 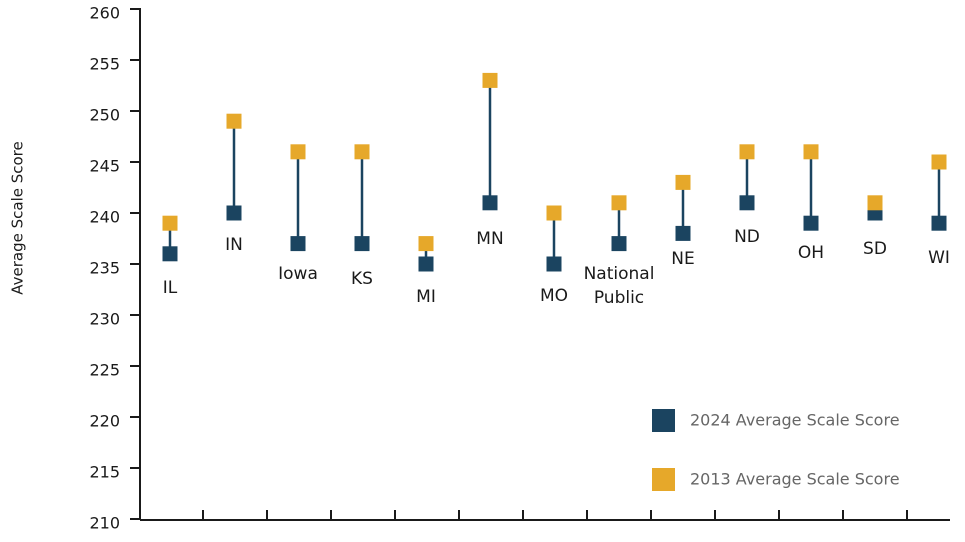 What do you see at coordinates (939, 258) in the screenshot?
I see `category-label: WI` at bounding box center [939, 258].